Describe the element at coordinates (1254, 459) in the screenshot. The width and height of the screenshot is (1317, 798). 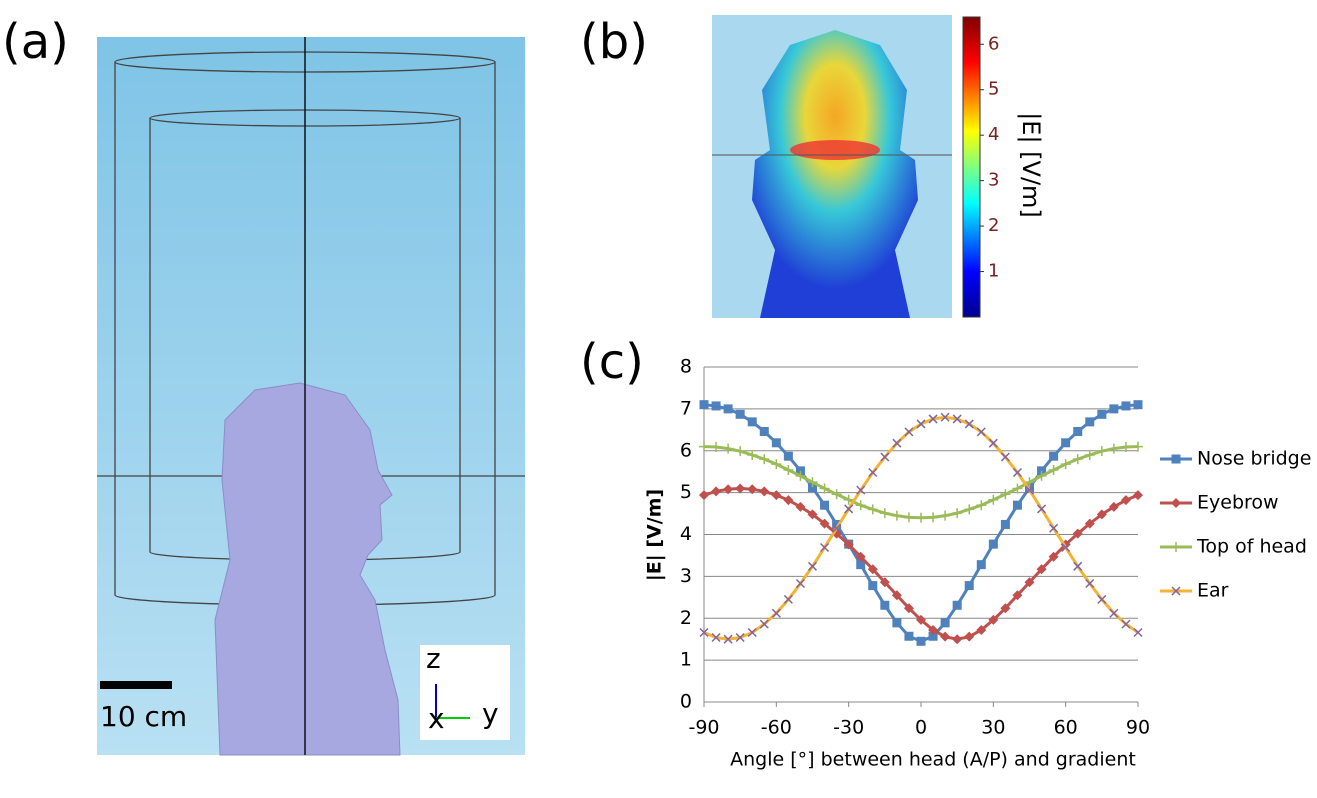
I see `legend-label: Nose bridge` at that location.